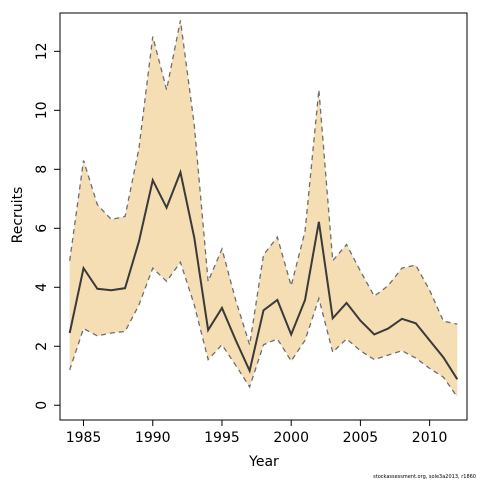  Describe the element at coordinates (42, 346) in the screenshot. I see `y-tick-label: 2` at that location.